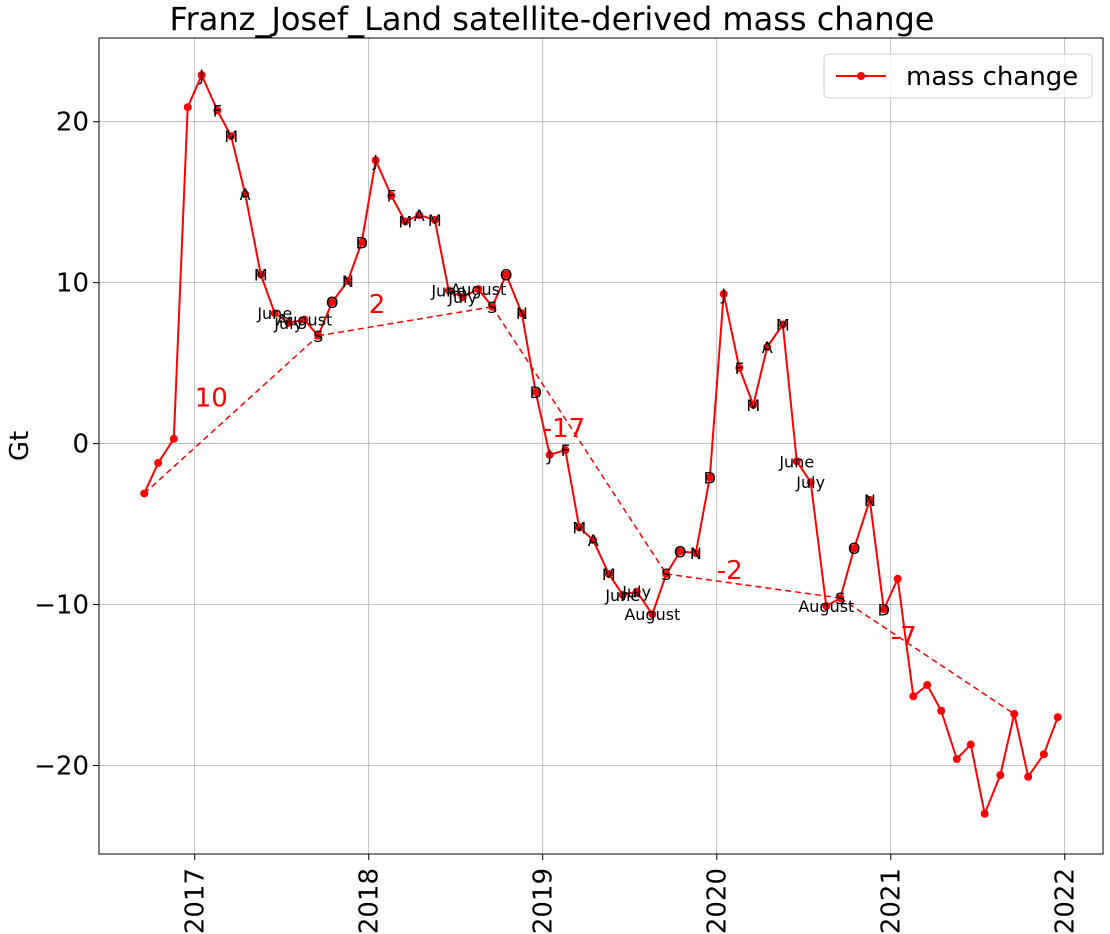  What do you see at coordinates (80, 445) in the screenshot?
I see `y-tick-label: 0` at bounding box center [80, 445].